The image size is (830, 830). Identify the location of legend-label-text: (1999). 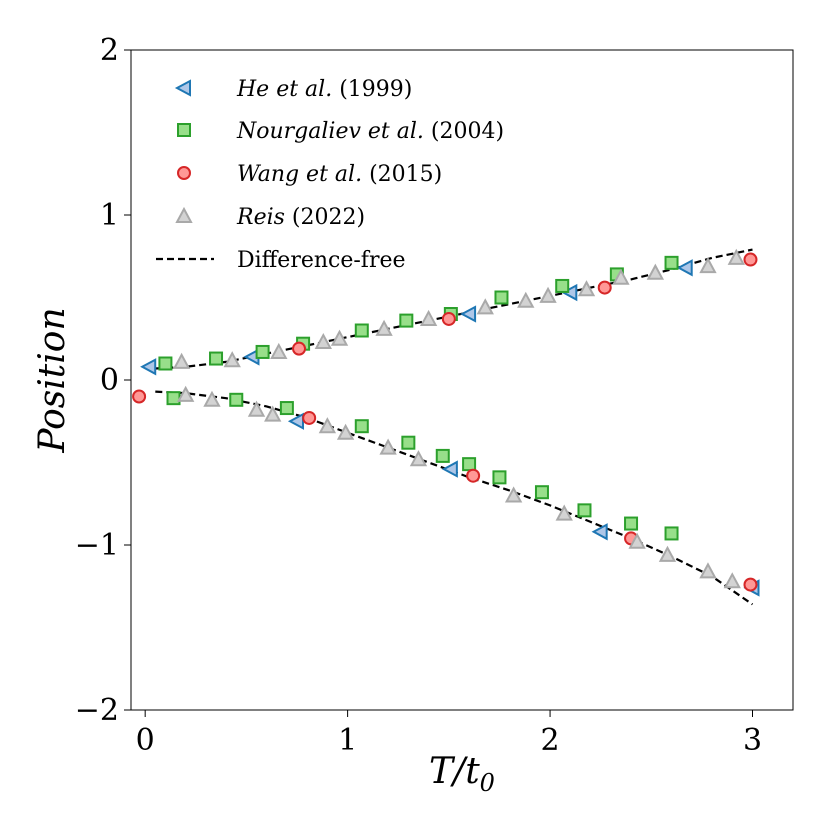
(375, 89).